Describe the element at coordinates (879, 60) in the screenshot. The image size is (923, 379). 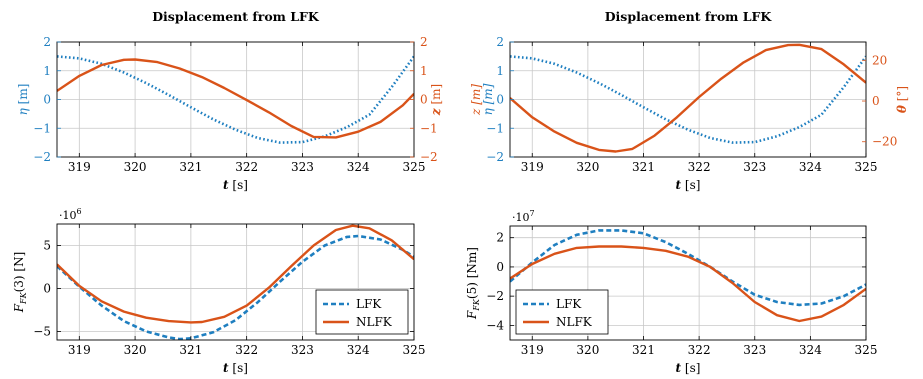
I see `y-right-tick-label: 20` at that location.